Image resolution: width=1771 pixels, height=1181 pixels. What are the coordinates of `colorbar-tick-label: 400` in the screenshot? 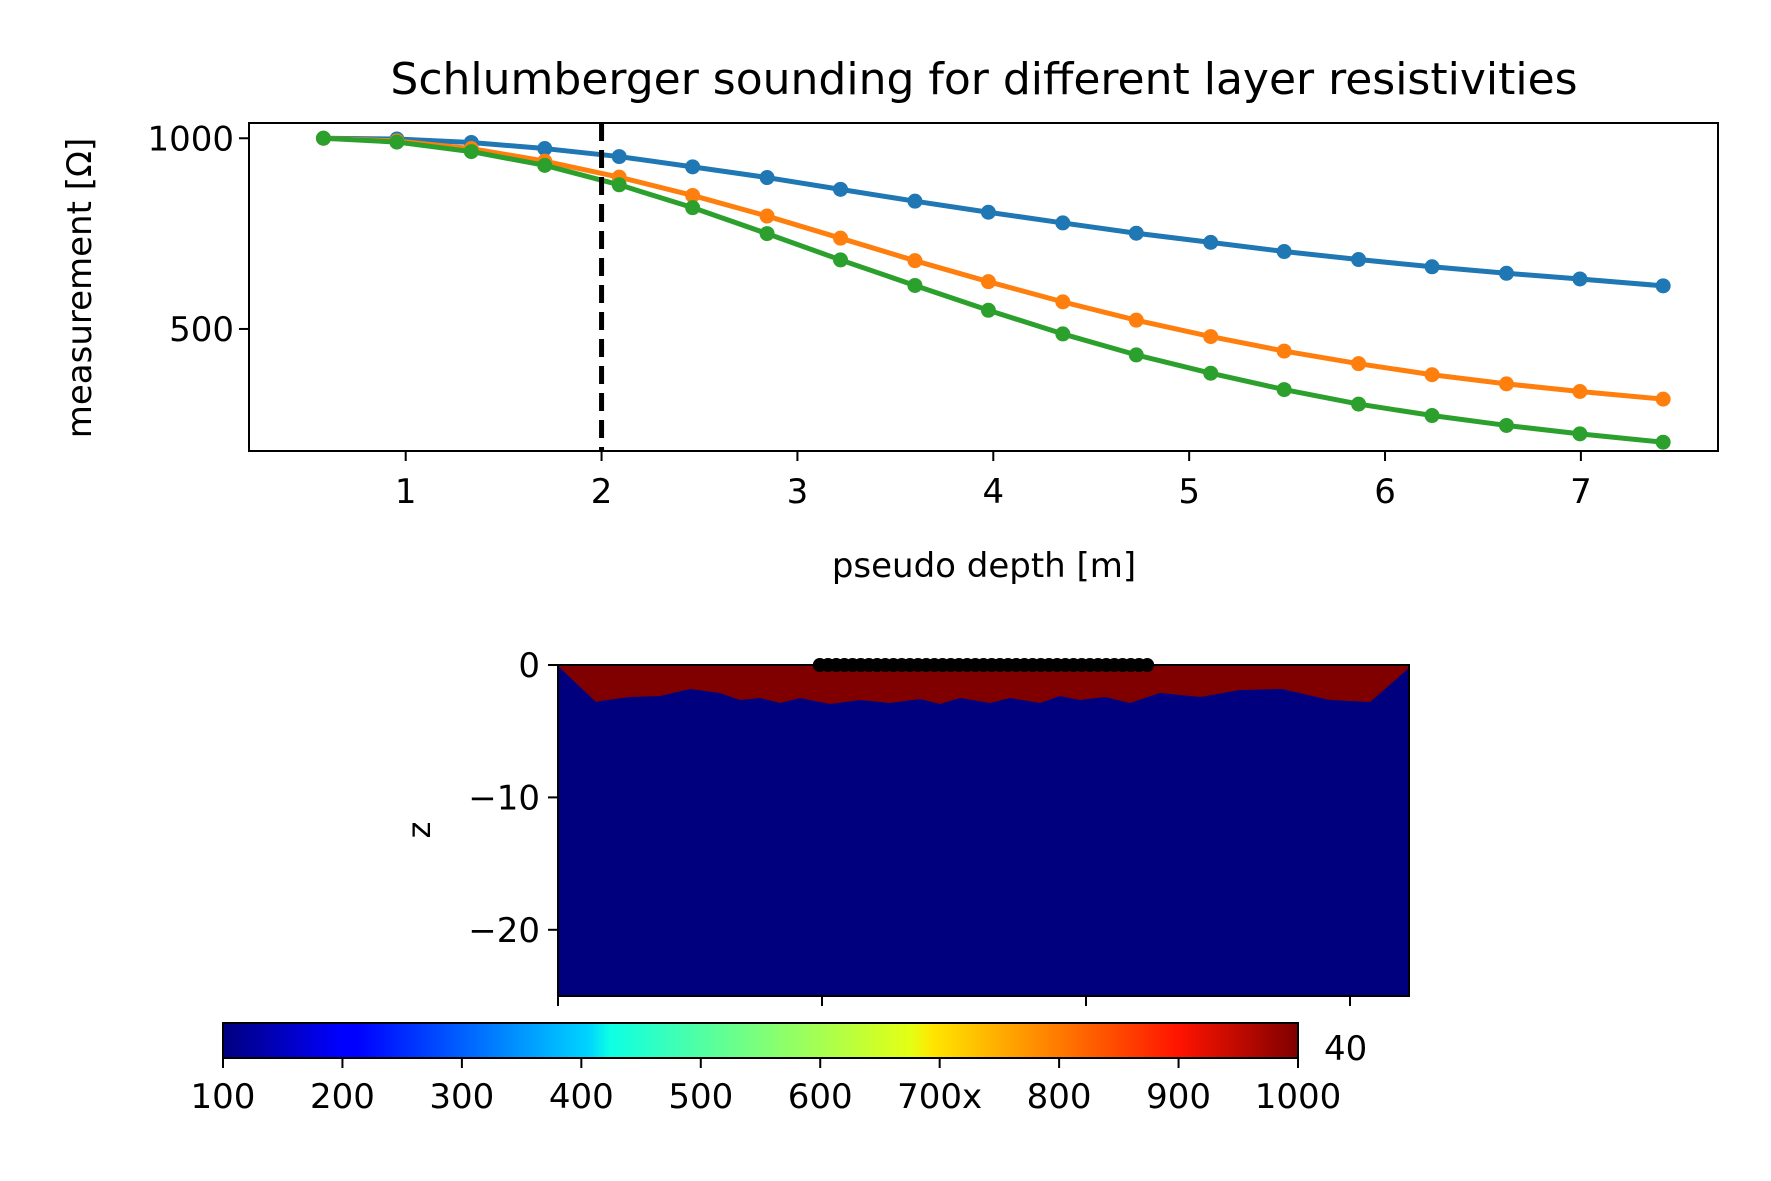 It's located at (581, 1097).